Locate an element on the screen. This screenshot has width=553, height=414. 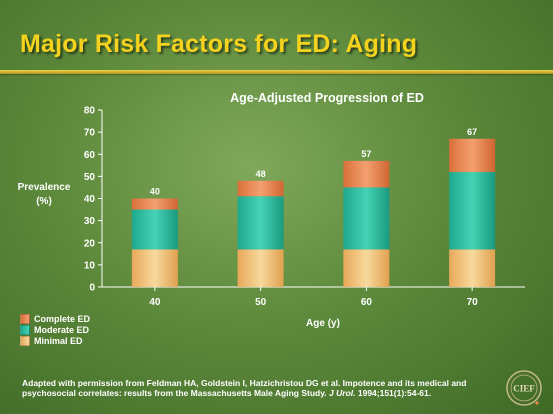
y-tick-label: 10 is located at coordinates (90, 265).